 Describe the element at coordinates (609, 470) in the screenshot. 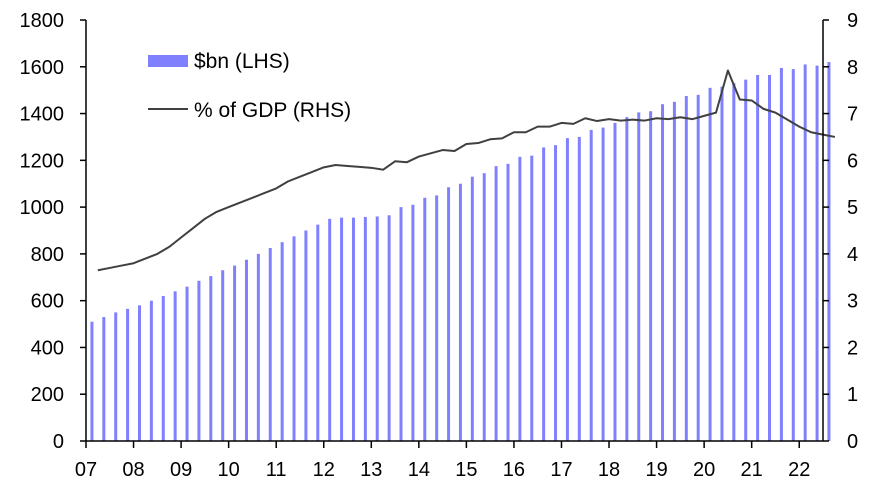

I see `x-tick-label: 18` at that location.